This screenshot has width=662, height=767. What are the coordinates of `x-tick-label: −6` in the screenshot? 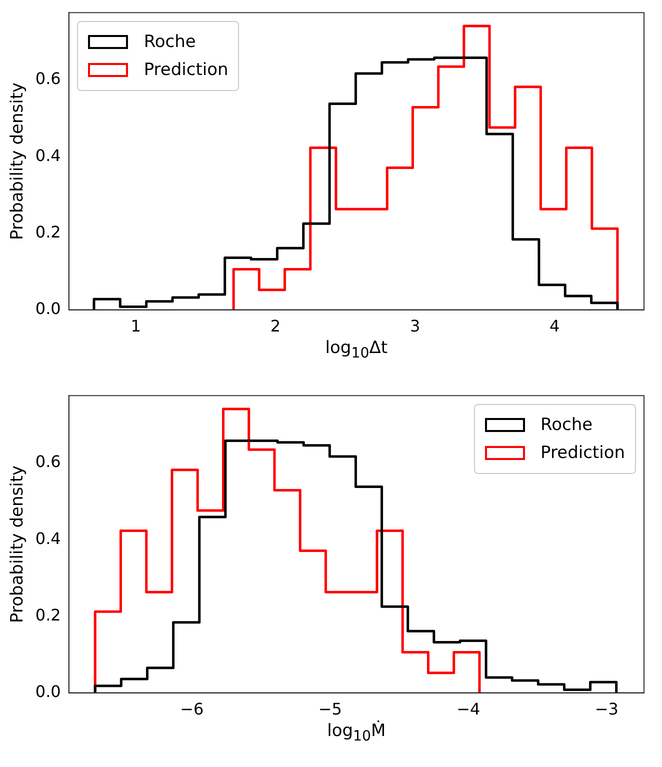 It's located at (192, 709).